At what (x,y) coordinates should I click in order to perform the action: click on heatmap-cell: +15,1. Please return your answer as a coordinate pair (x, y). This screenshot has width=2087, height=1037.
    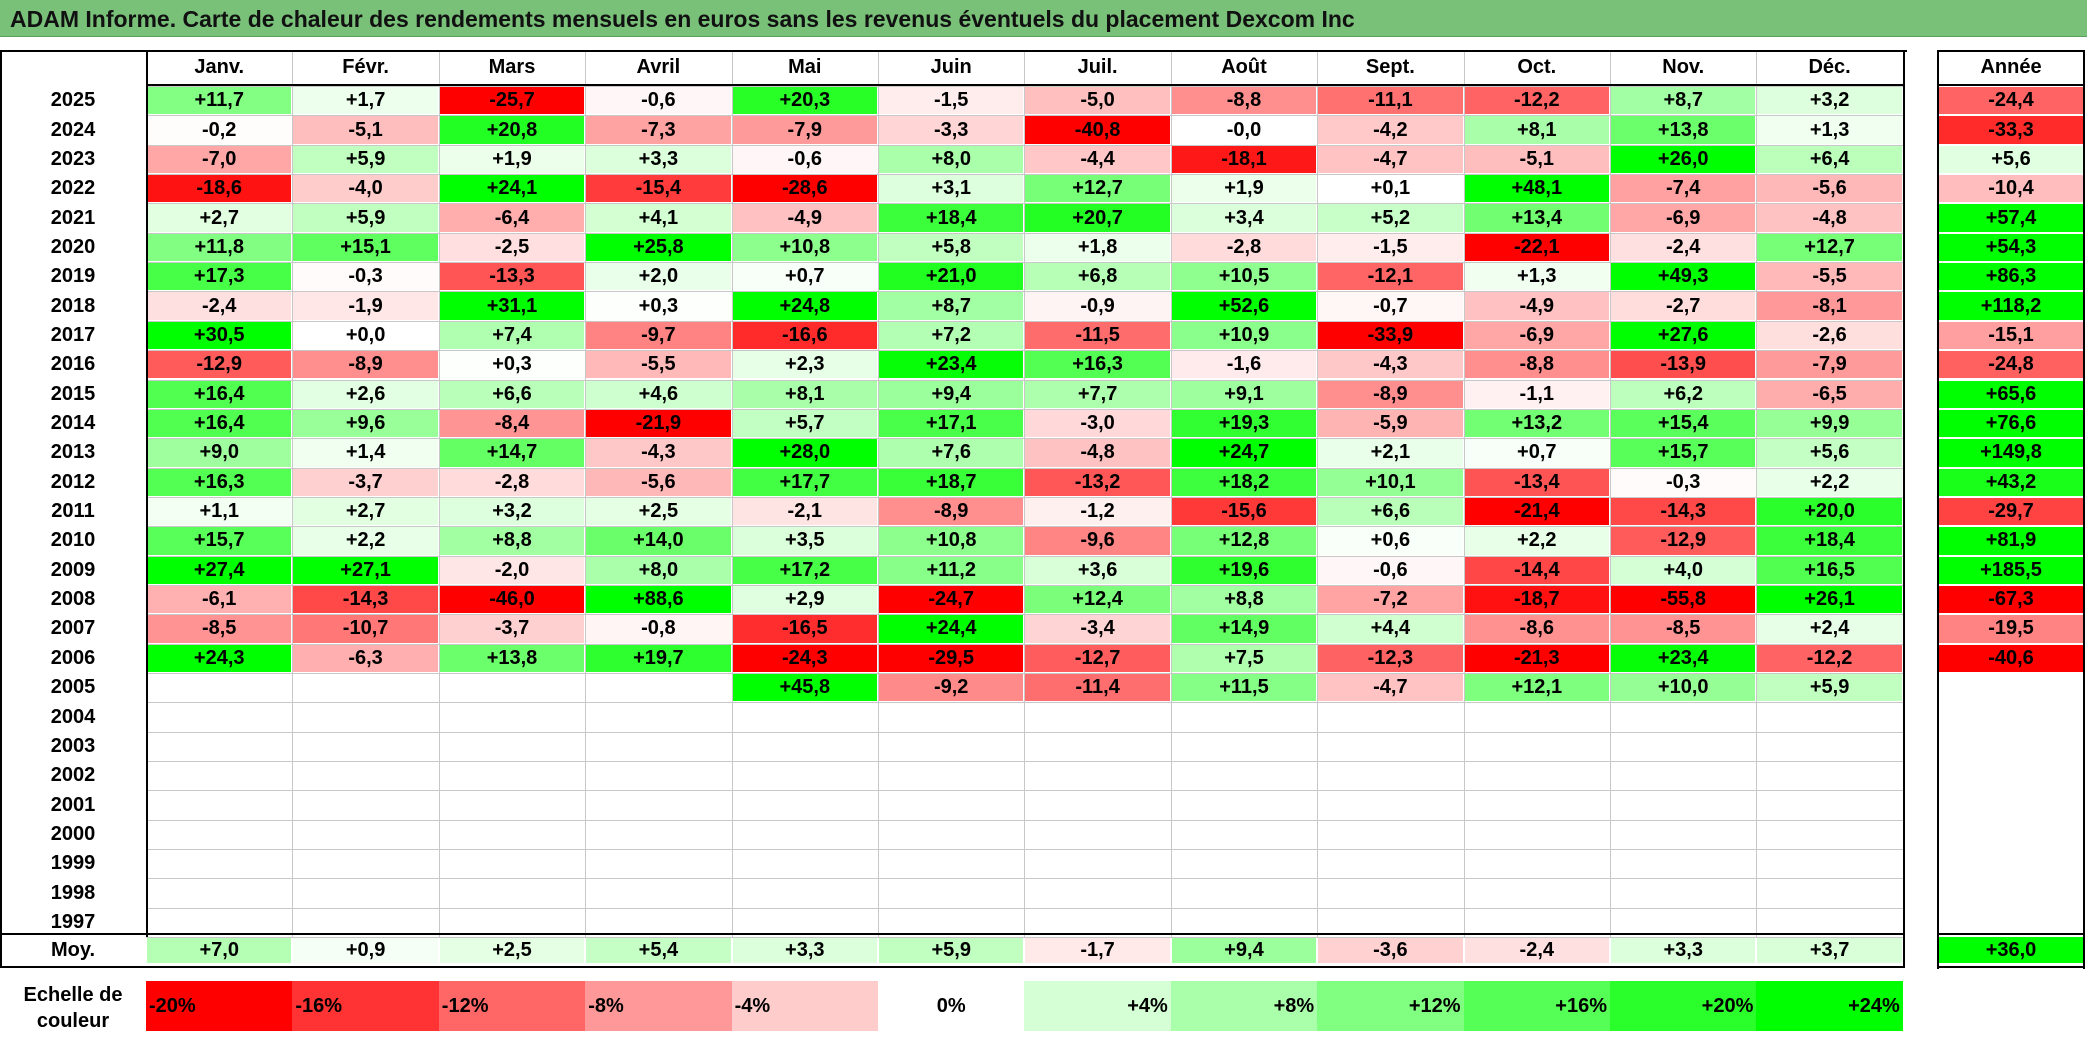
    Looking at the image, I should click on (365, 247).